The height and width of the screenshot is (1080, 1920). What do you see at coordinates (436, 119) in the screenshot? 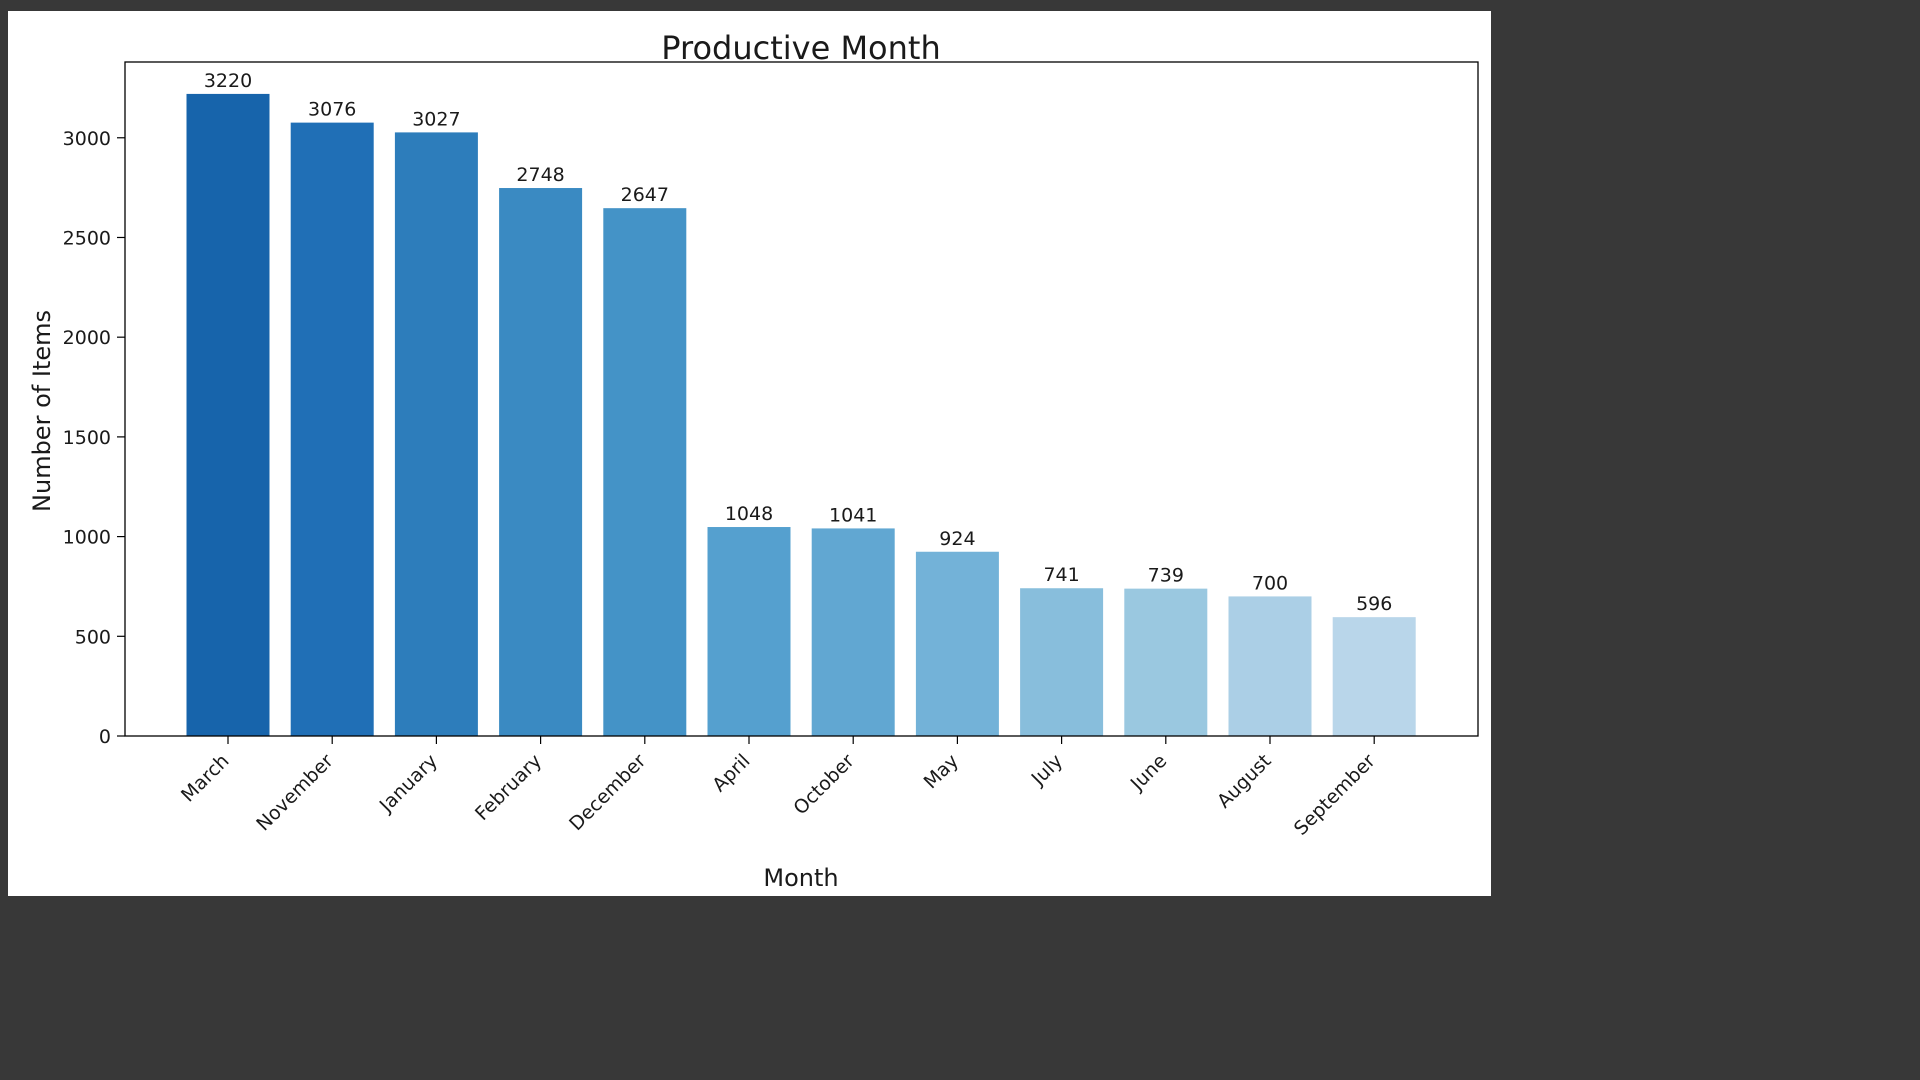
I see `bar-value-label: 3027` at bounding box center [436, 119].